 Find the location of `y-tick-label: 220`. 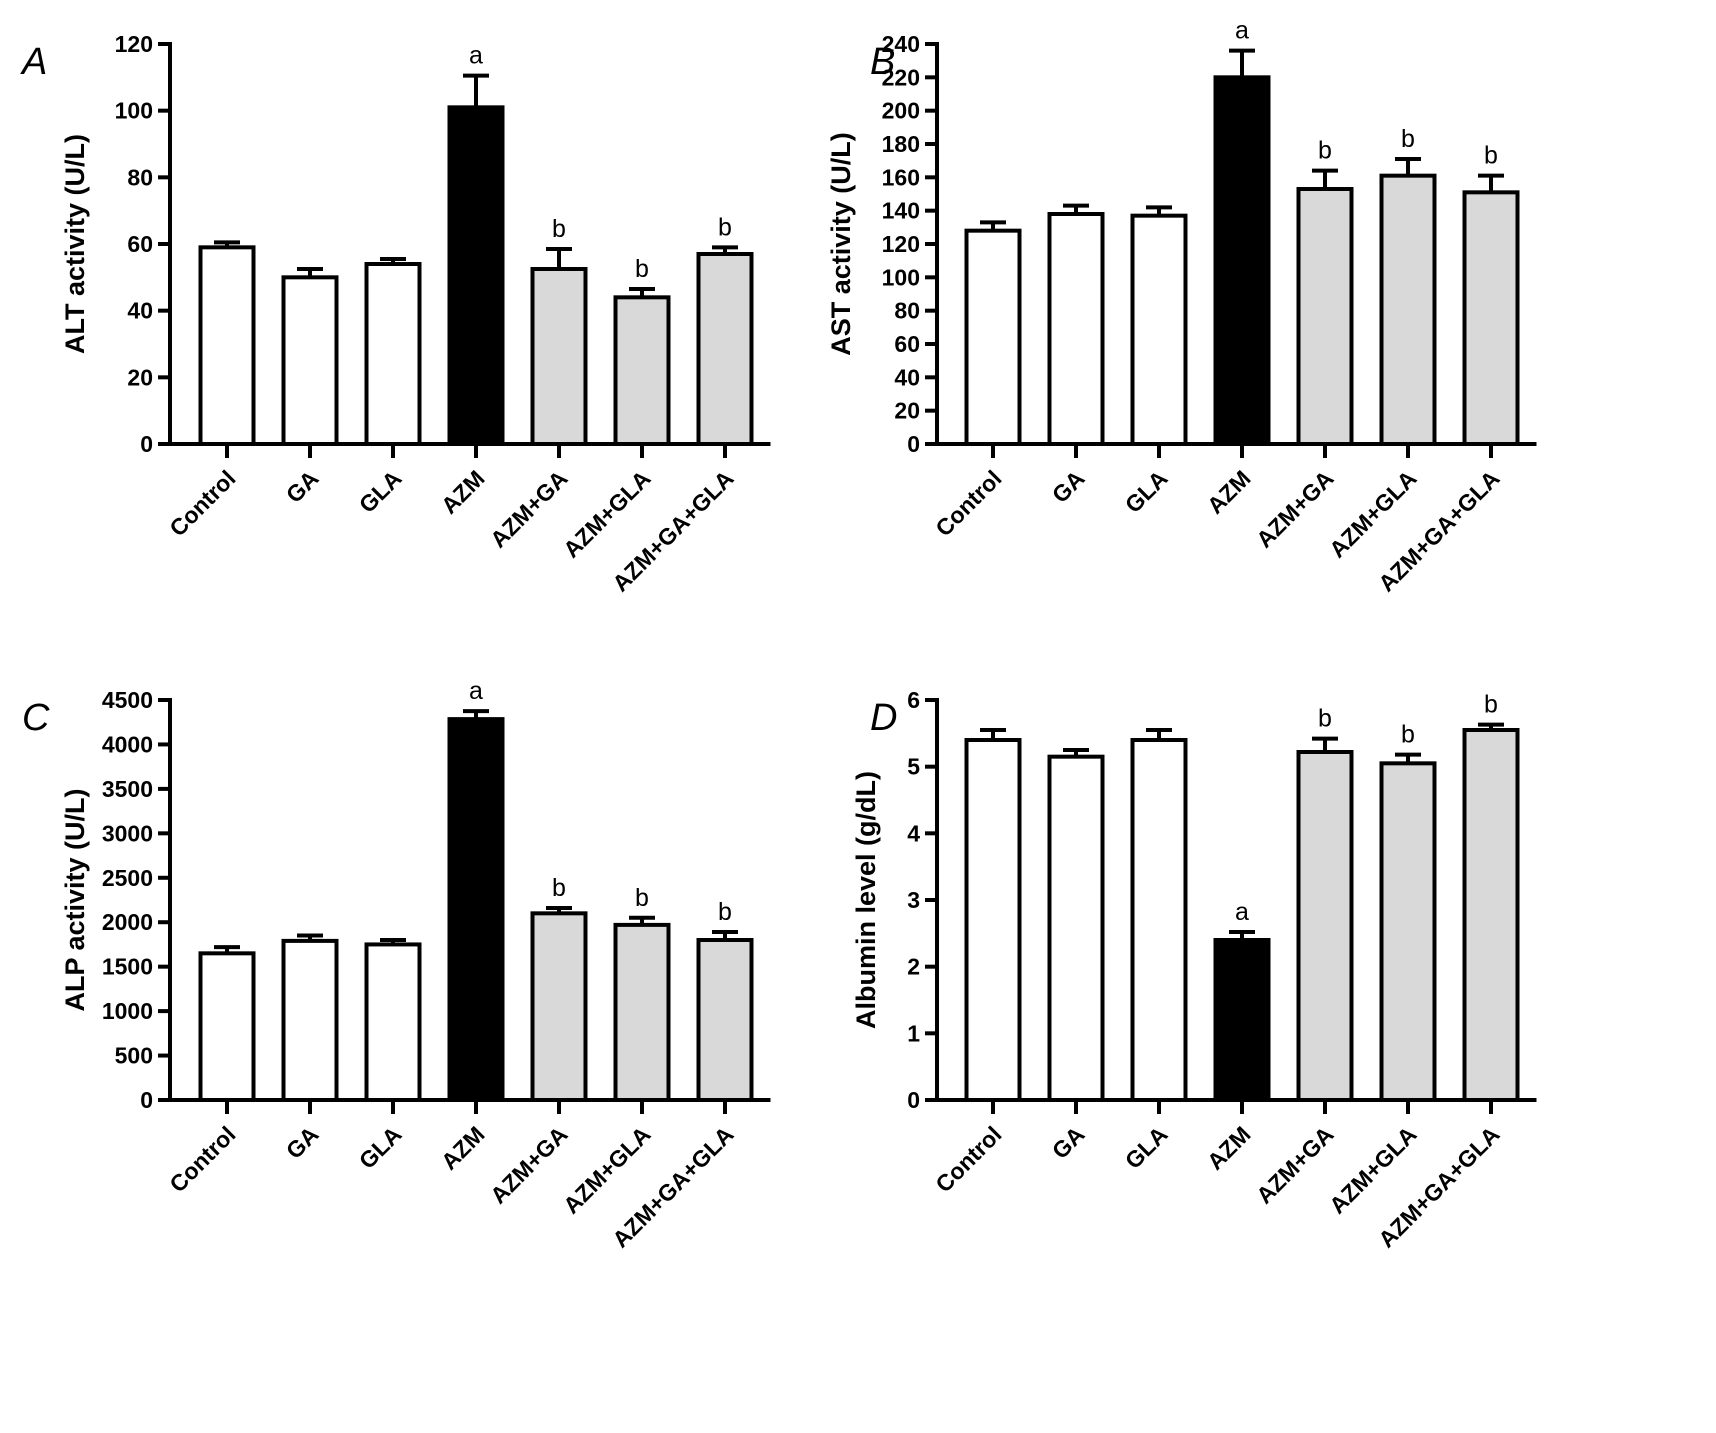

y-tick-label: 220 is located at coordinates (901, 77).